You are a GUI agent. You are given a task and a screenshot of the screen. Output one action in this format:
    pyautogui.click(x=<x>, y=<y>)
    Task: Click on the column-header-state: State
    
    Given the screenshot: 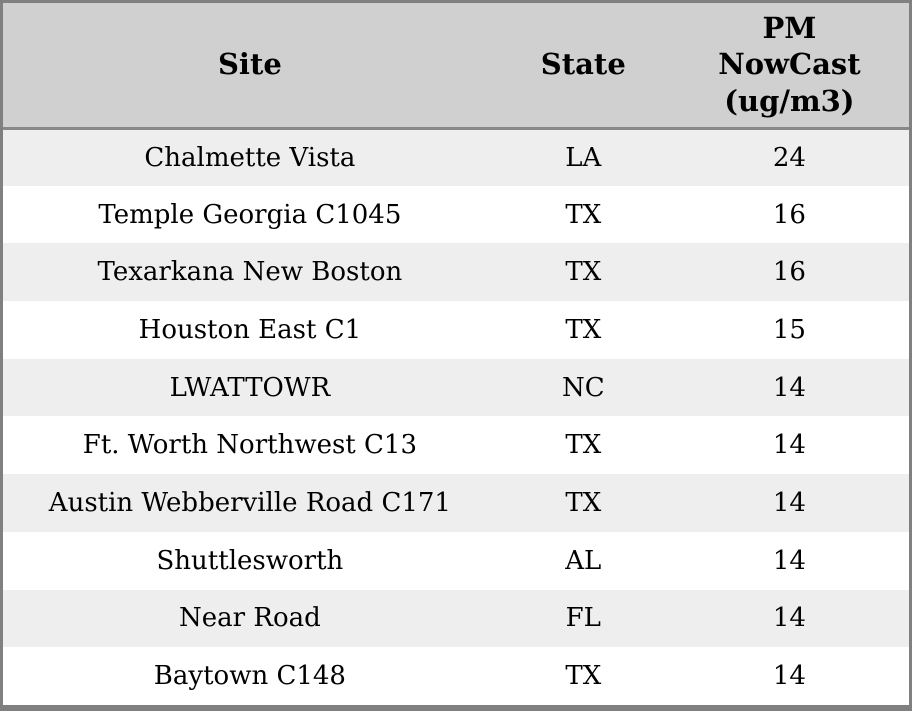 What is the action you would take?
    pyautogui.click(x=583, y=66)
    